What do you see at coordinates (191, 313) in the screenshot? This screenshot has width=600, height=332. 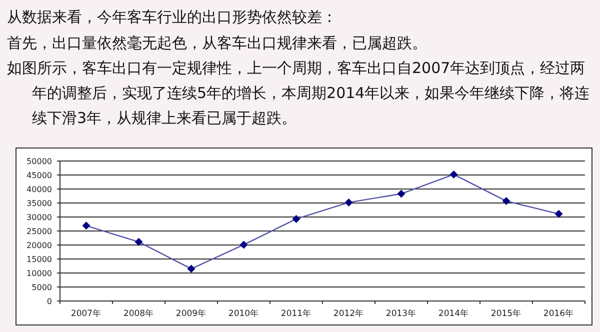 I see `x-tick-label: 2009年` at bounding box center [191, 313].